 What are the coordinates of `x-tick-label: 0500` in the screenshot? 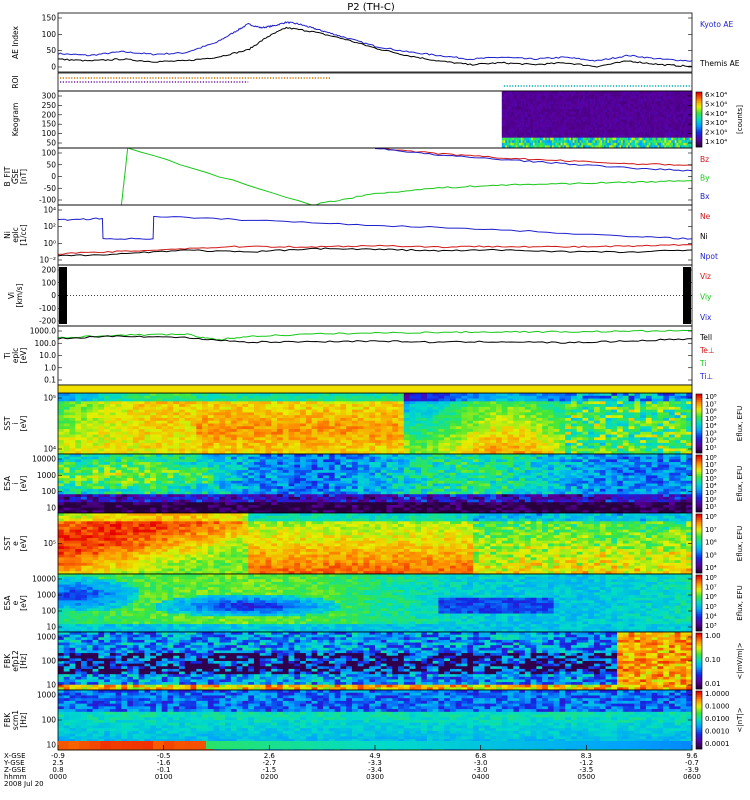 It's located at (586, 777).